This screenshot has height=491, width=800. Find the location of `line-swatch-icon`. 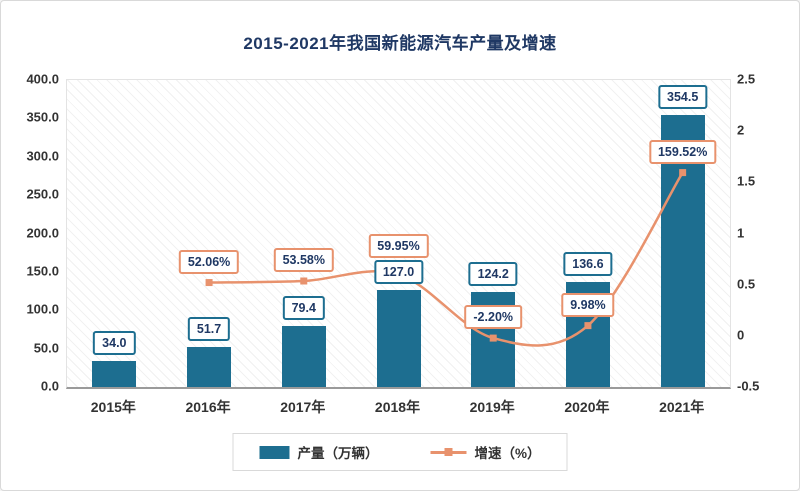

line-swatch-icon is located at coordinates (448, 452).